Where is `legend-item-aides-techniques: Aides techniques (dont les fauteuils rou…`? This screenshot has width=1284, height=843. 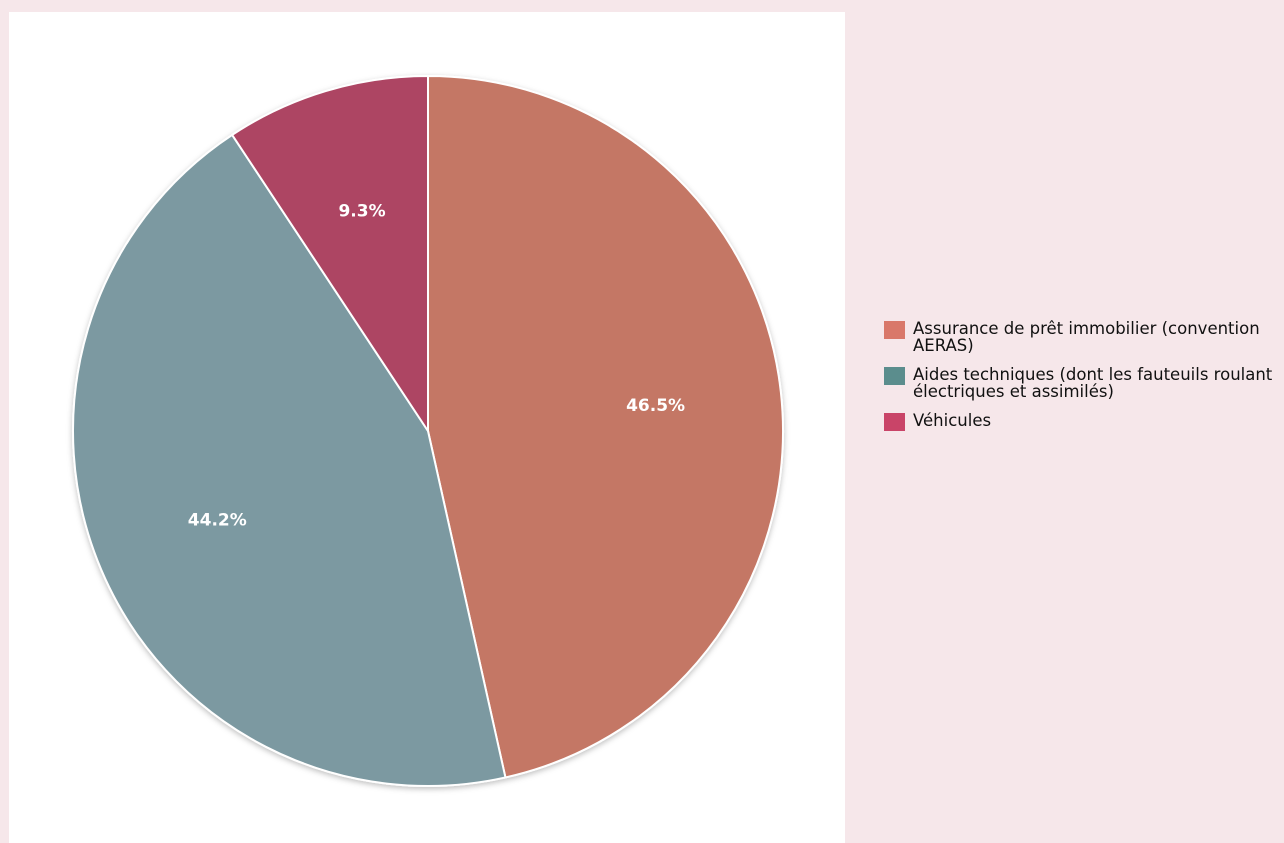 legend-item-aides-techniques: Aides techniques (dont les fauteuils rou… is located at coordinates (1084, 383).